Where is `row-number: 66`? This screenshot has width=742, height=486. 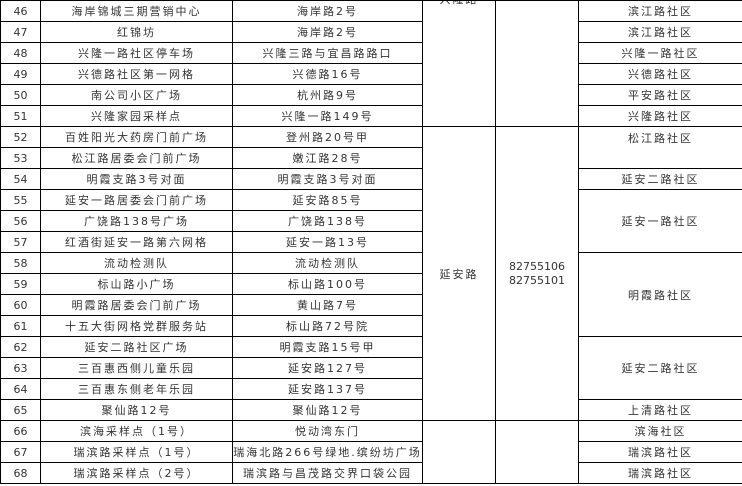
row-number: 66 is located at coordinates (20, 431).